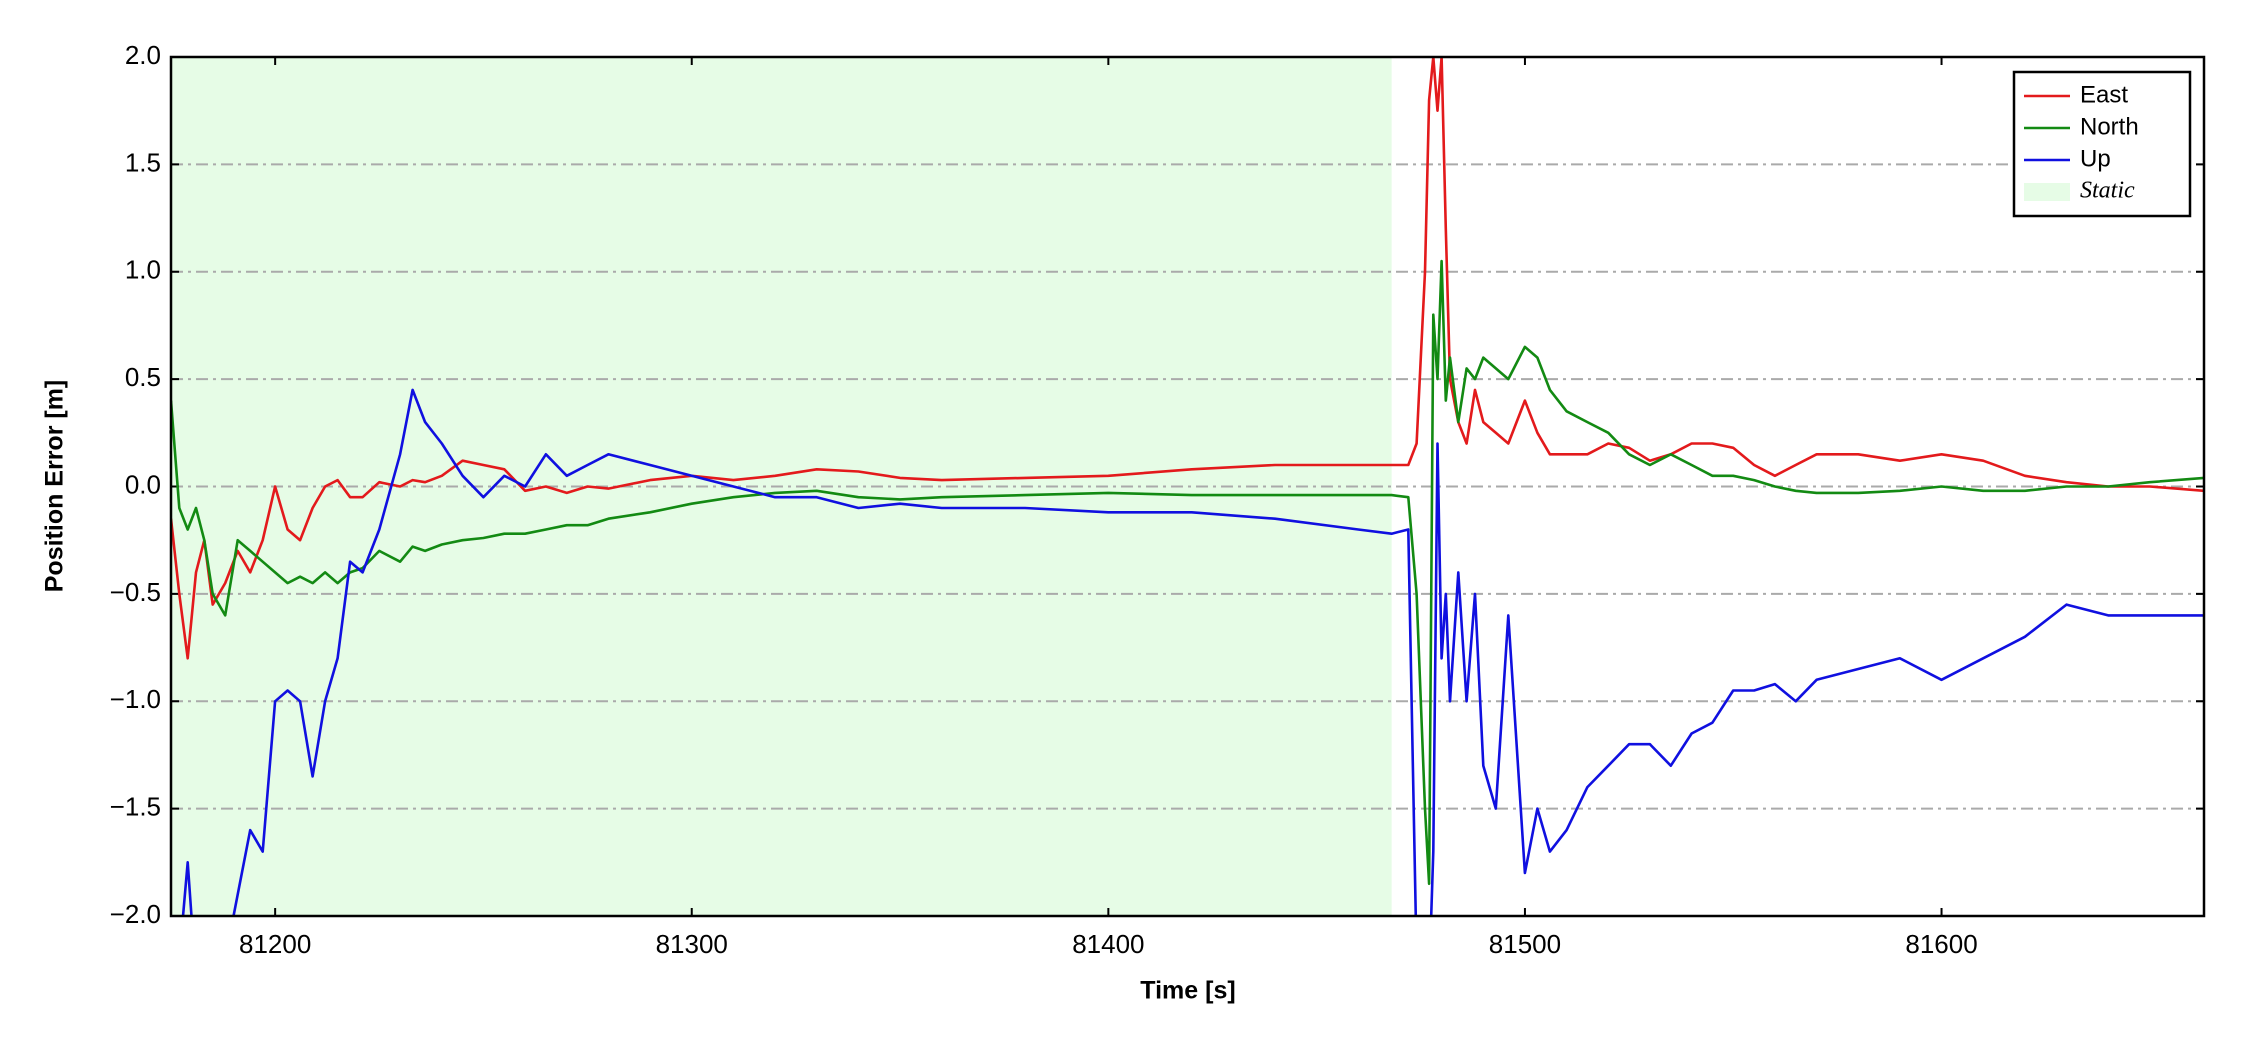 This screenshot has width=2250, height=1050. I want to click on y-tick-label: 1.5, so click(143, 162).